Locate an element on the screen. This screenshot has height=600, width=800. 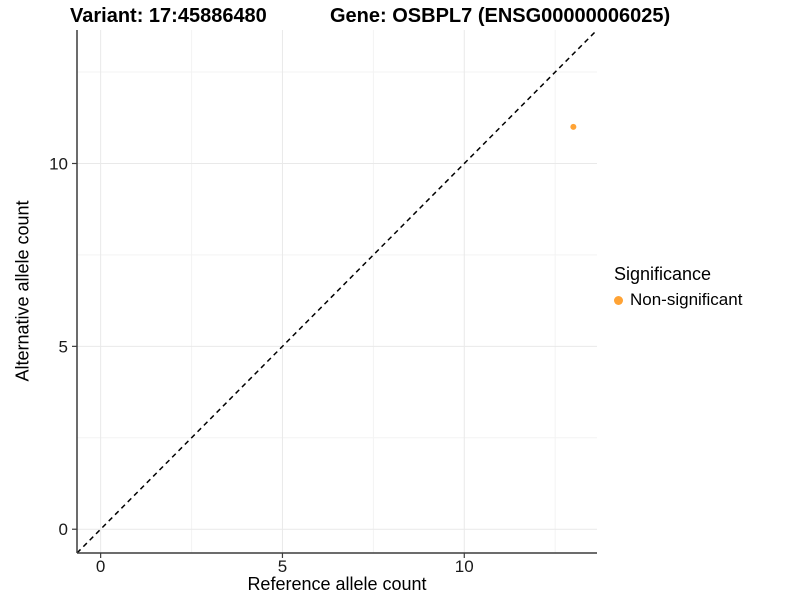
x-tick-label: 0 is located at coordinates (100, 566).